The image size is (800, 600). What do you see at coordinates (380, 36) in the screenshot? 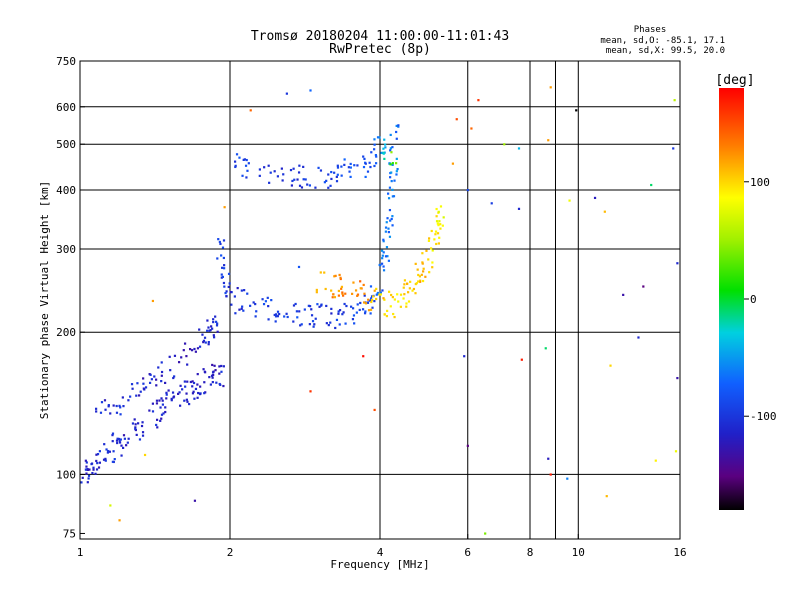
I see `chart-title: Tromsø 20180204 11:00:00-11:01:43` at bounding box center [380, 36].